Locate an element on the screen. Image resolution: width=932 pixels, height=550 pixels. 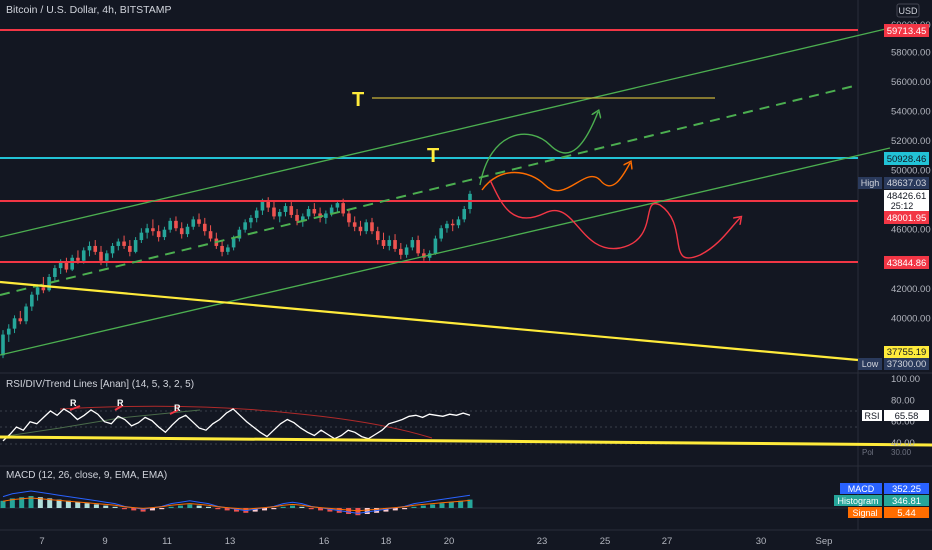
svg-text: Histogram is located at coordinates (857, 501).